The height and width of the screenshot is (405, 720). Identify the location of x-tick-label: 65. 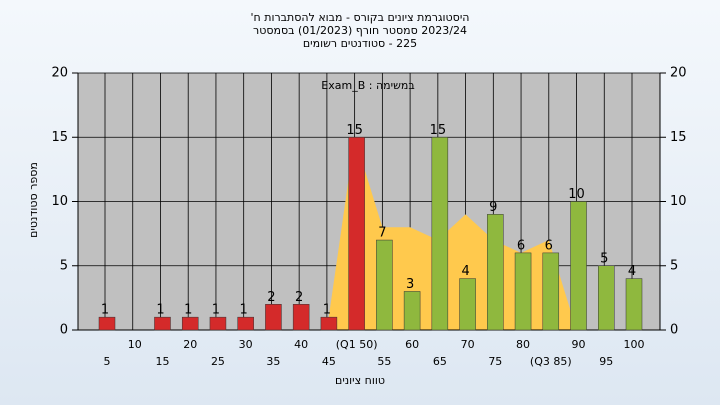
(440, 361).